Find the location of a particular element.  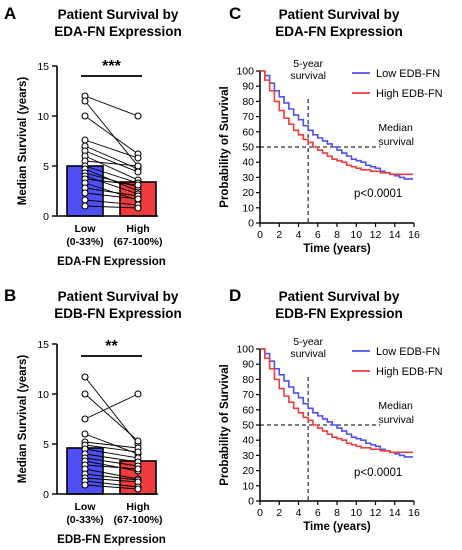

y-axis-label: Median Survival (years) is located at coordinates (23, 141).